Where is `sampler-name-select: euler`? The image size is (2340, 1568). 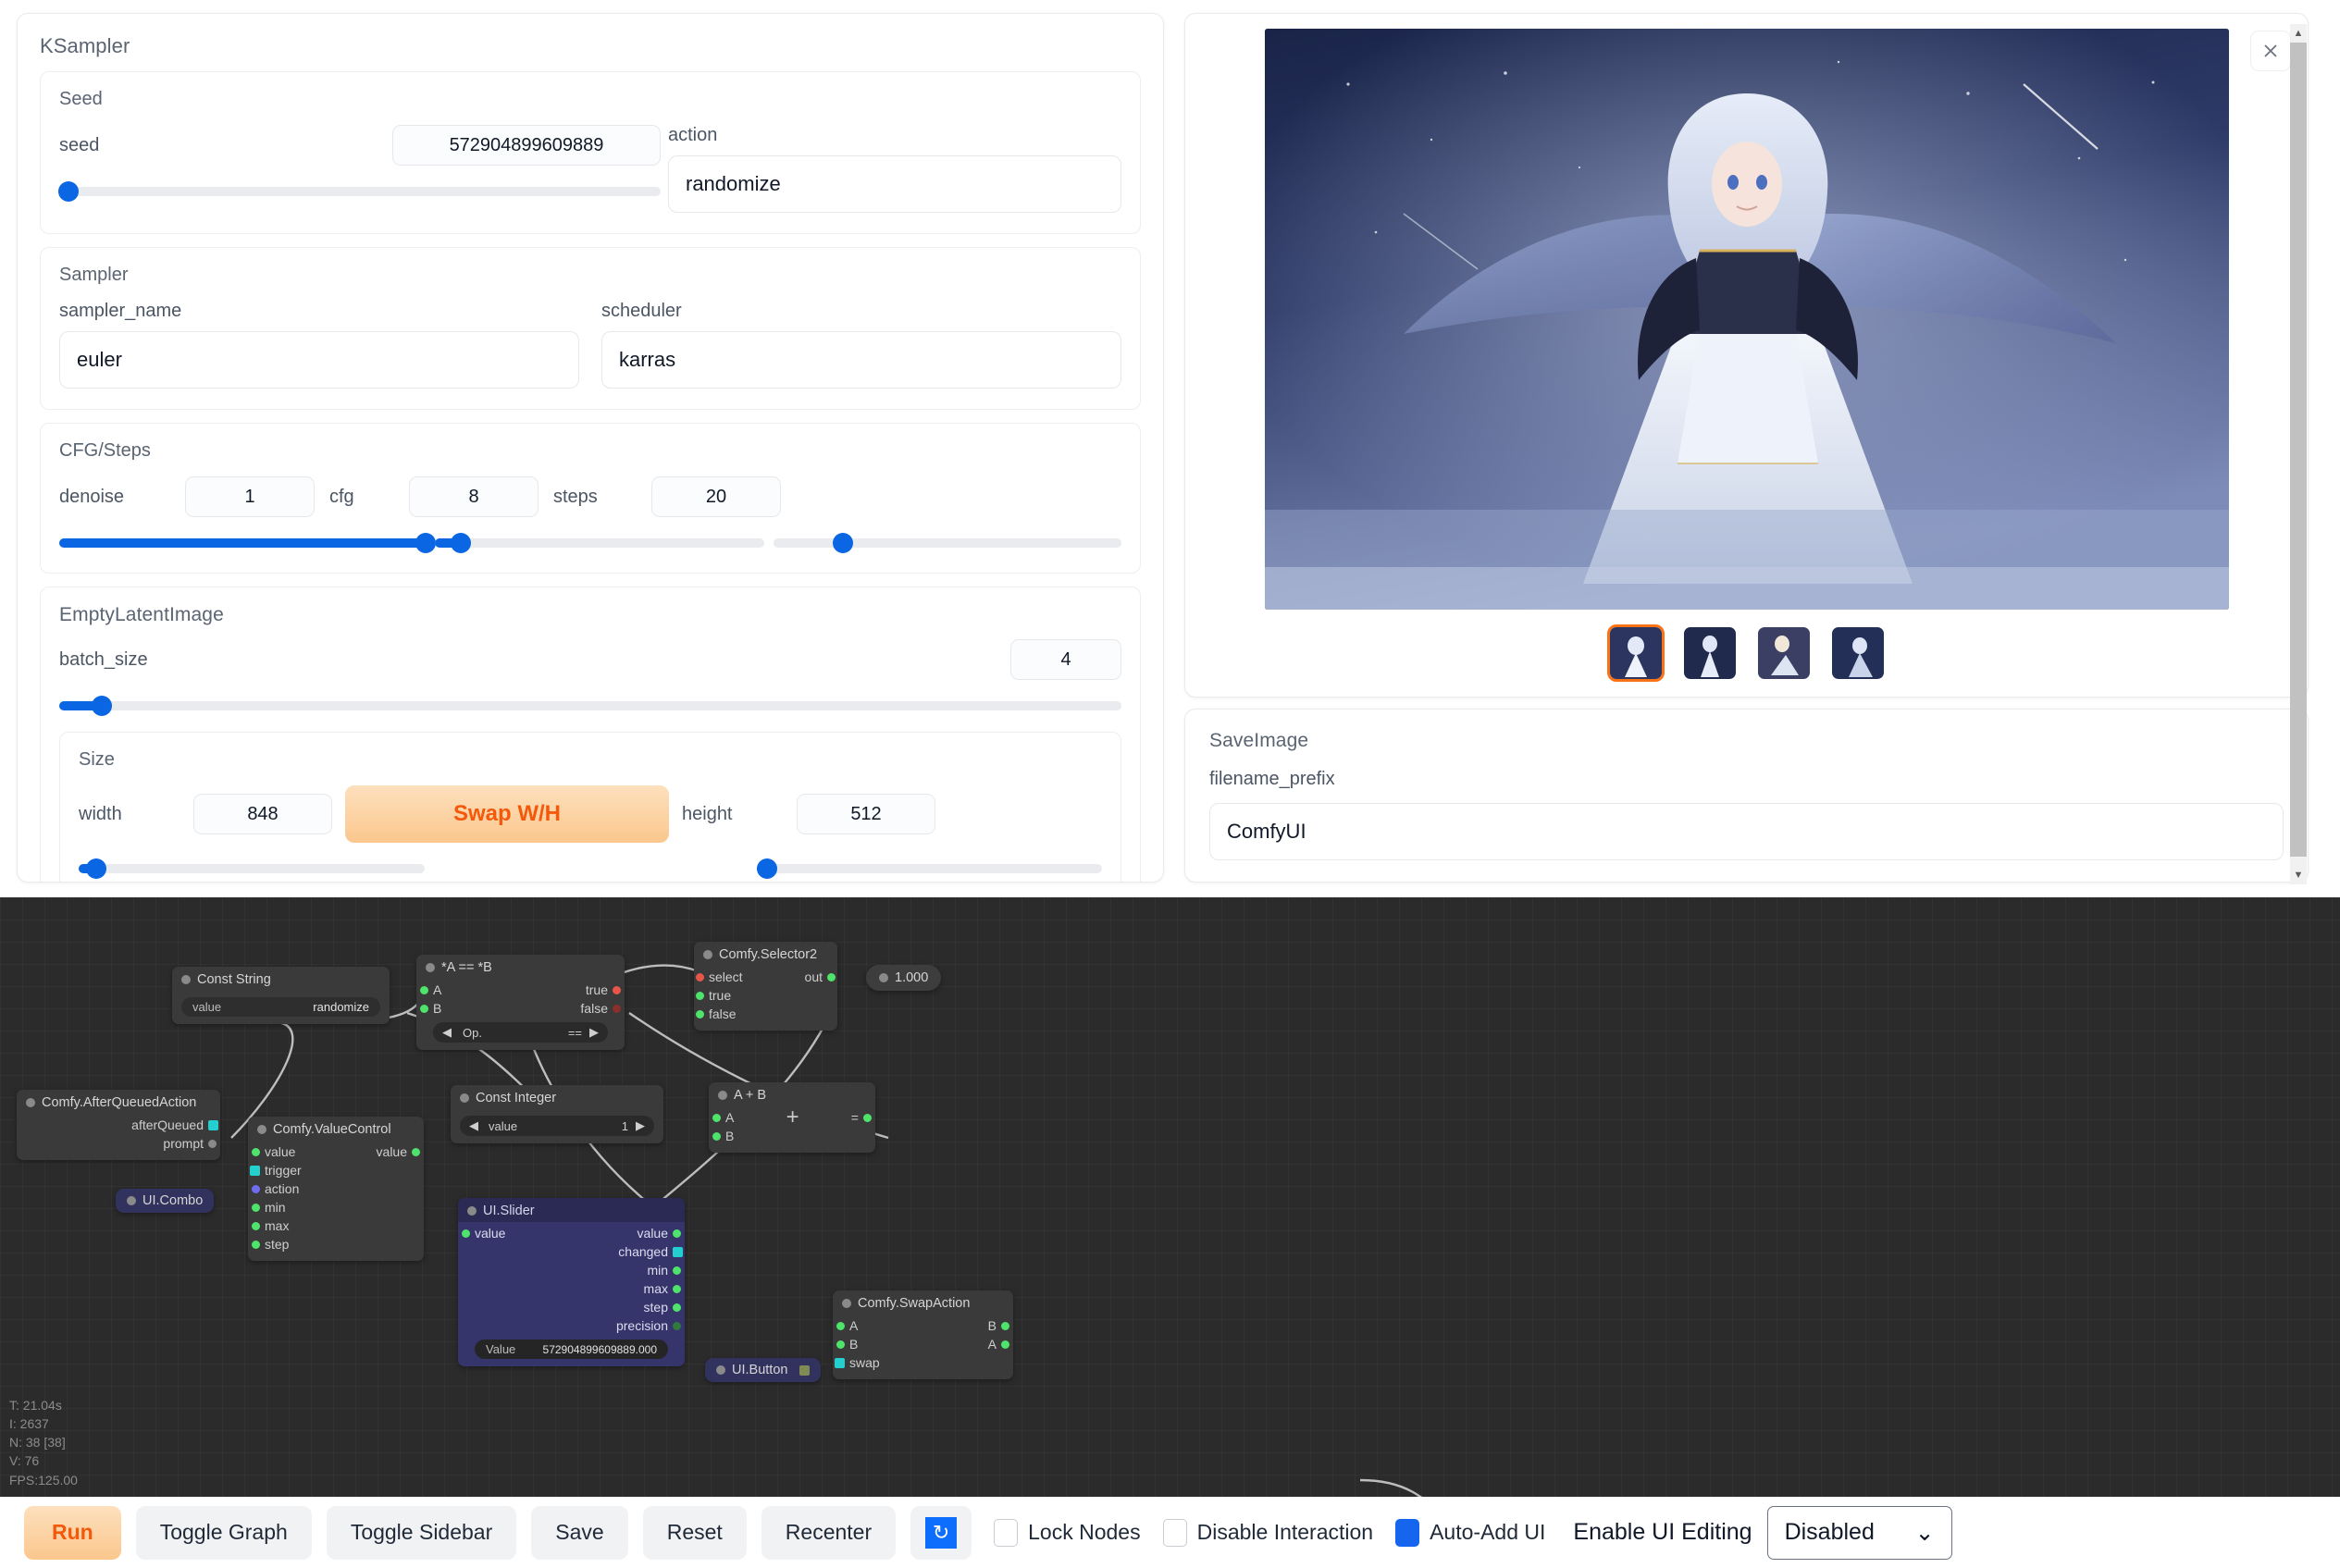
sampler-name-select: euler is located at coordinates (319, 360).